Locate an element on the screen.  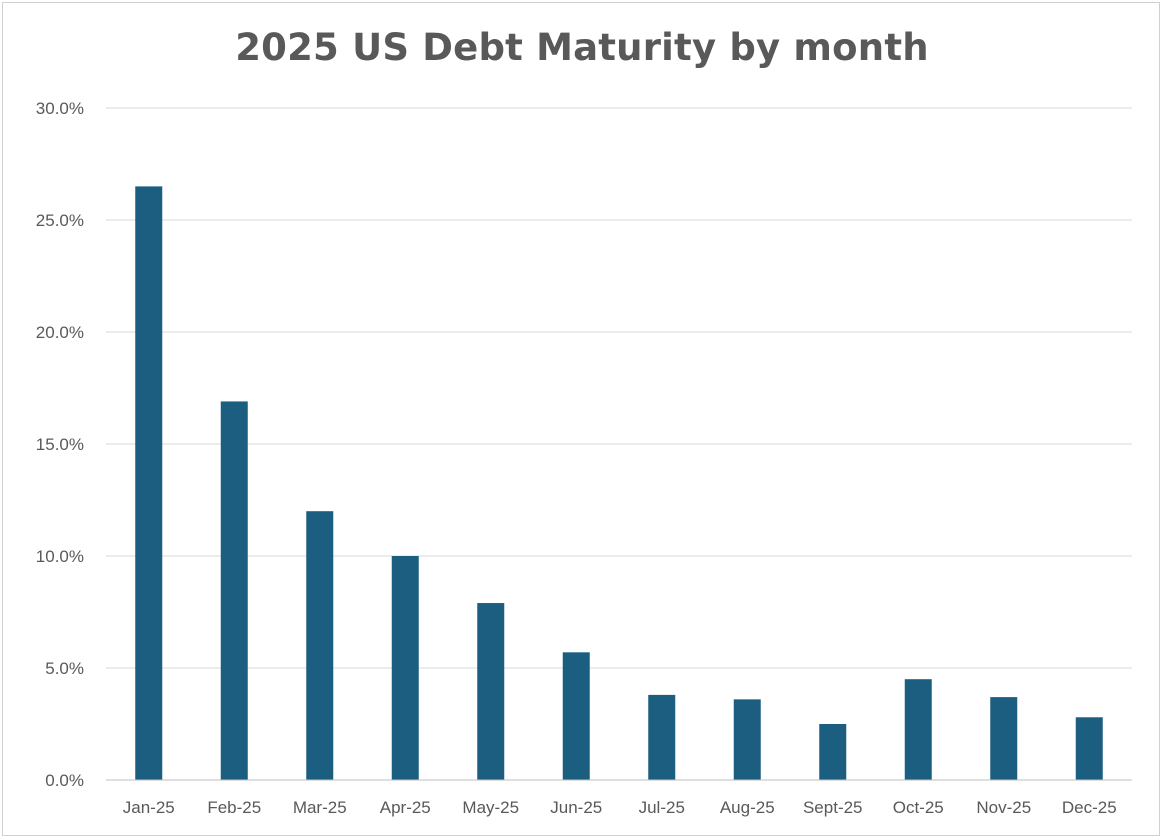
y-tick-label: 0.0% is located at coordinates (64, 780).